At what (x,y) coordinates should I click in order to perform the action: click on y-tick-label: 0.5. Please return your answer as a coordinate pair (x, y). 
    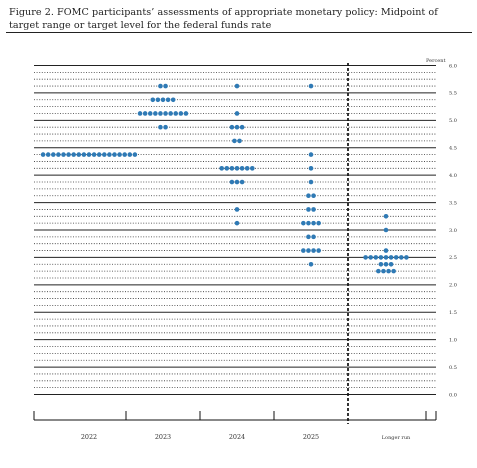
    Looking at the image, I should click on (453, 368).